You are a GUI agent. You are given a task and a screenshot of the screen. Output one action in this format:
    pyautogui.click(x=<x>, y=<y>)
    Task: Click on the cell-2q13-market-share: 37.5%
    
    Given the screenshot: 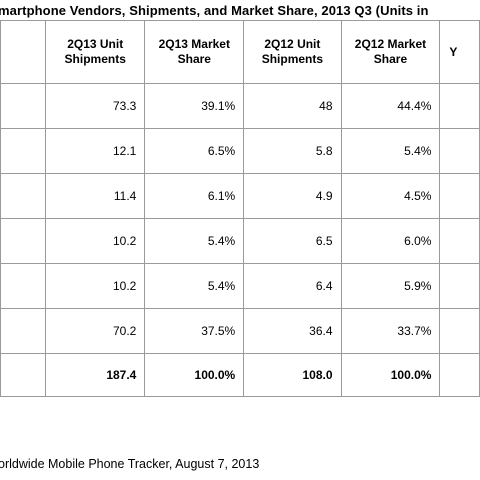 What is the action you would take?
    pyautogui.click(x=194, y=331)
    